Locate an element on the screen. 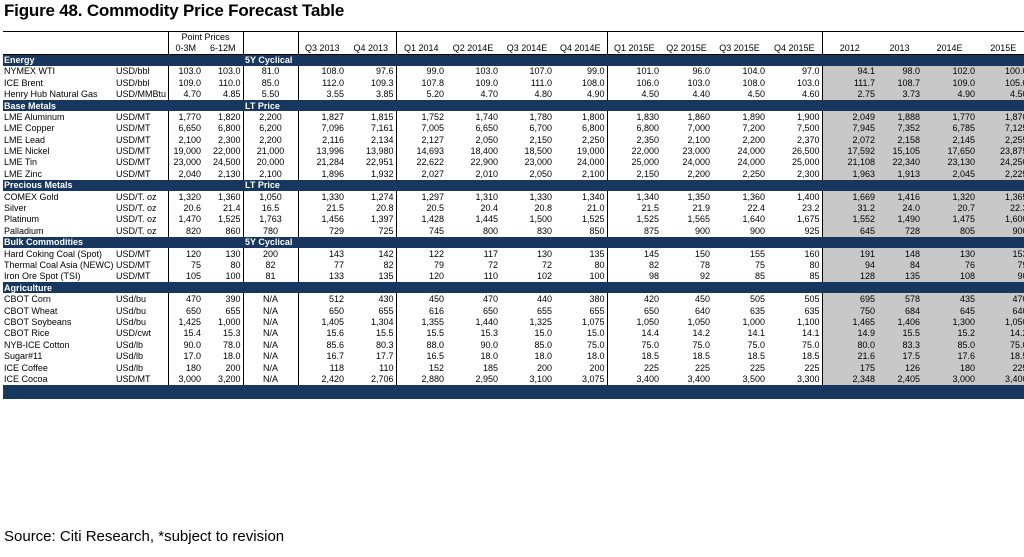  annual-value-cell: 1,300 is located at coordinates (949, 322).